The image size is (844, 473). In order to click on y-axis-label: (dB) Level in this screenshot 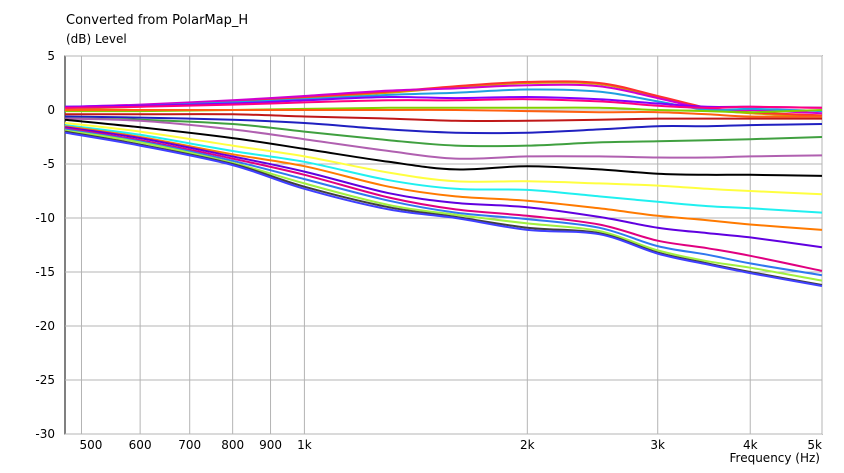, I will do `click(96, 39)`.